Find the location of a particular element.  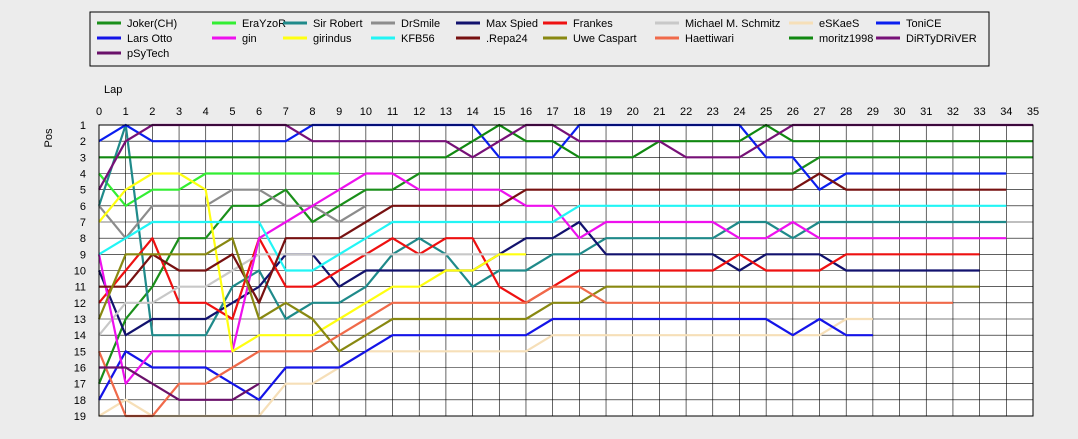

legend-label-5: Frankes is located at coordinates (593, 24).